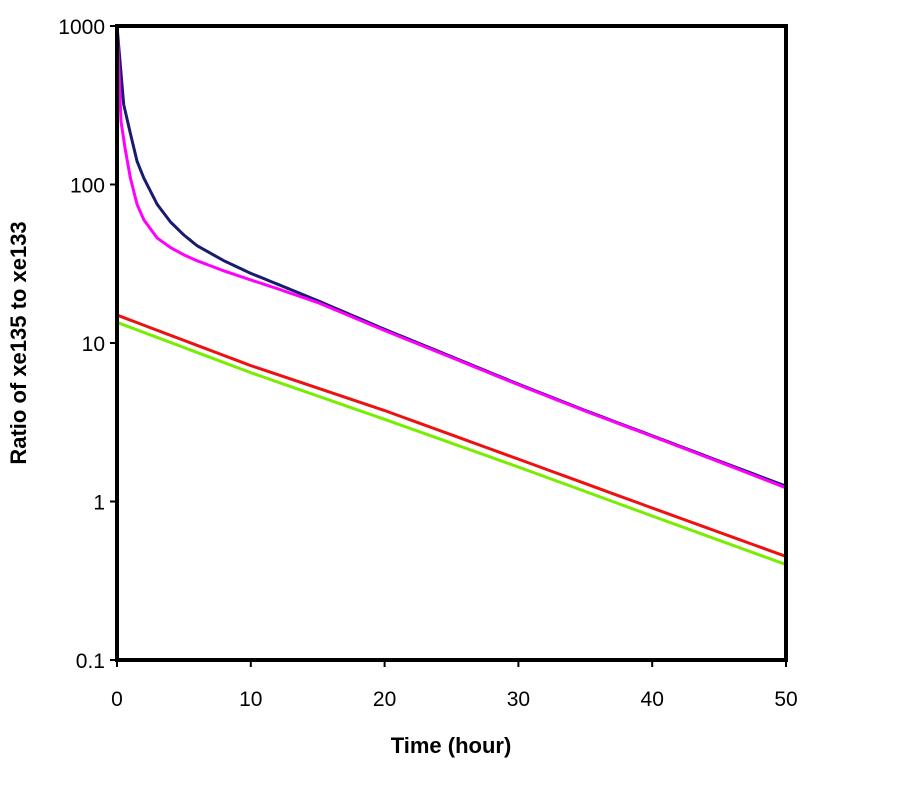 The width and height of the screenshot is (900, 809). What do you see at coordinates (454, 685) in the screenshot?
I see `x-axis-ticks: 0 10 20 30 40 50` at bounding box center [454, 685].